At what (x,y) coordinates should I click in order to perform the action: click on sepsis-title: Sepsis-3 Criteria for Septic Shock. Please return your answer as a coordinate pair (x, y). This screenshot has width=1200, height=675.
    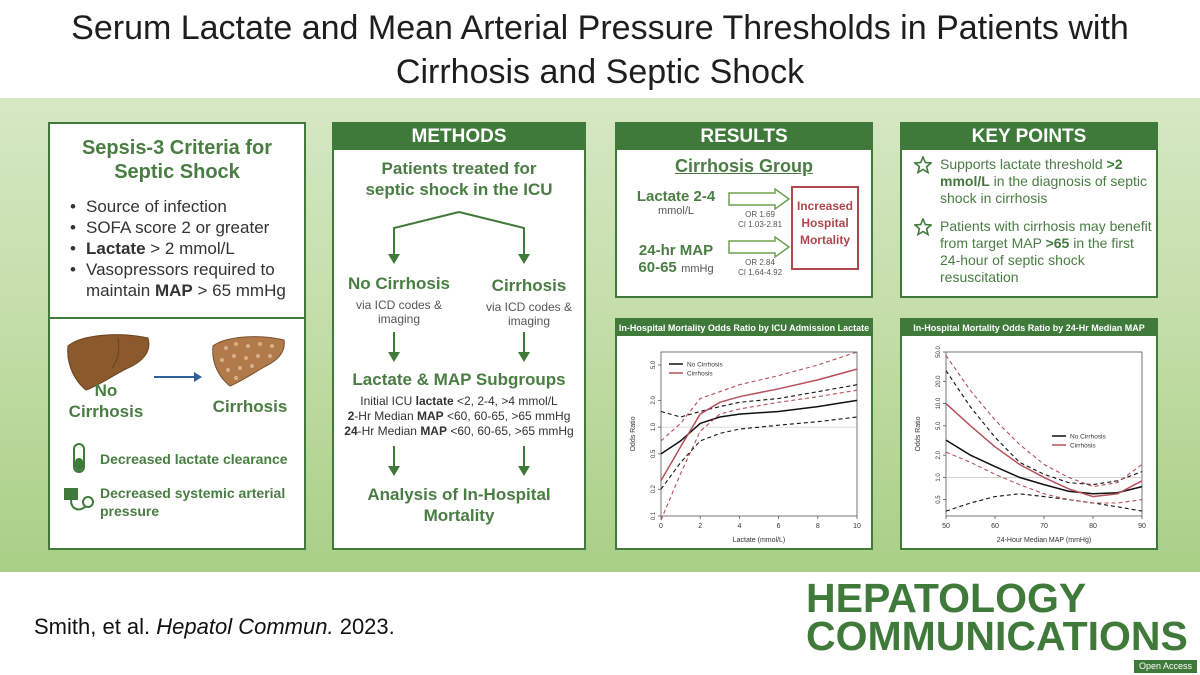
    Looking at the image, I should click on (177, 160).